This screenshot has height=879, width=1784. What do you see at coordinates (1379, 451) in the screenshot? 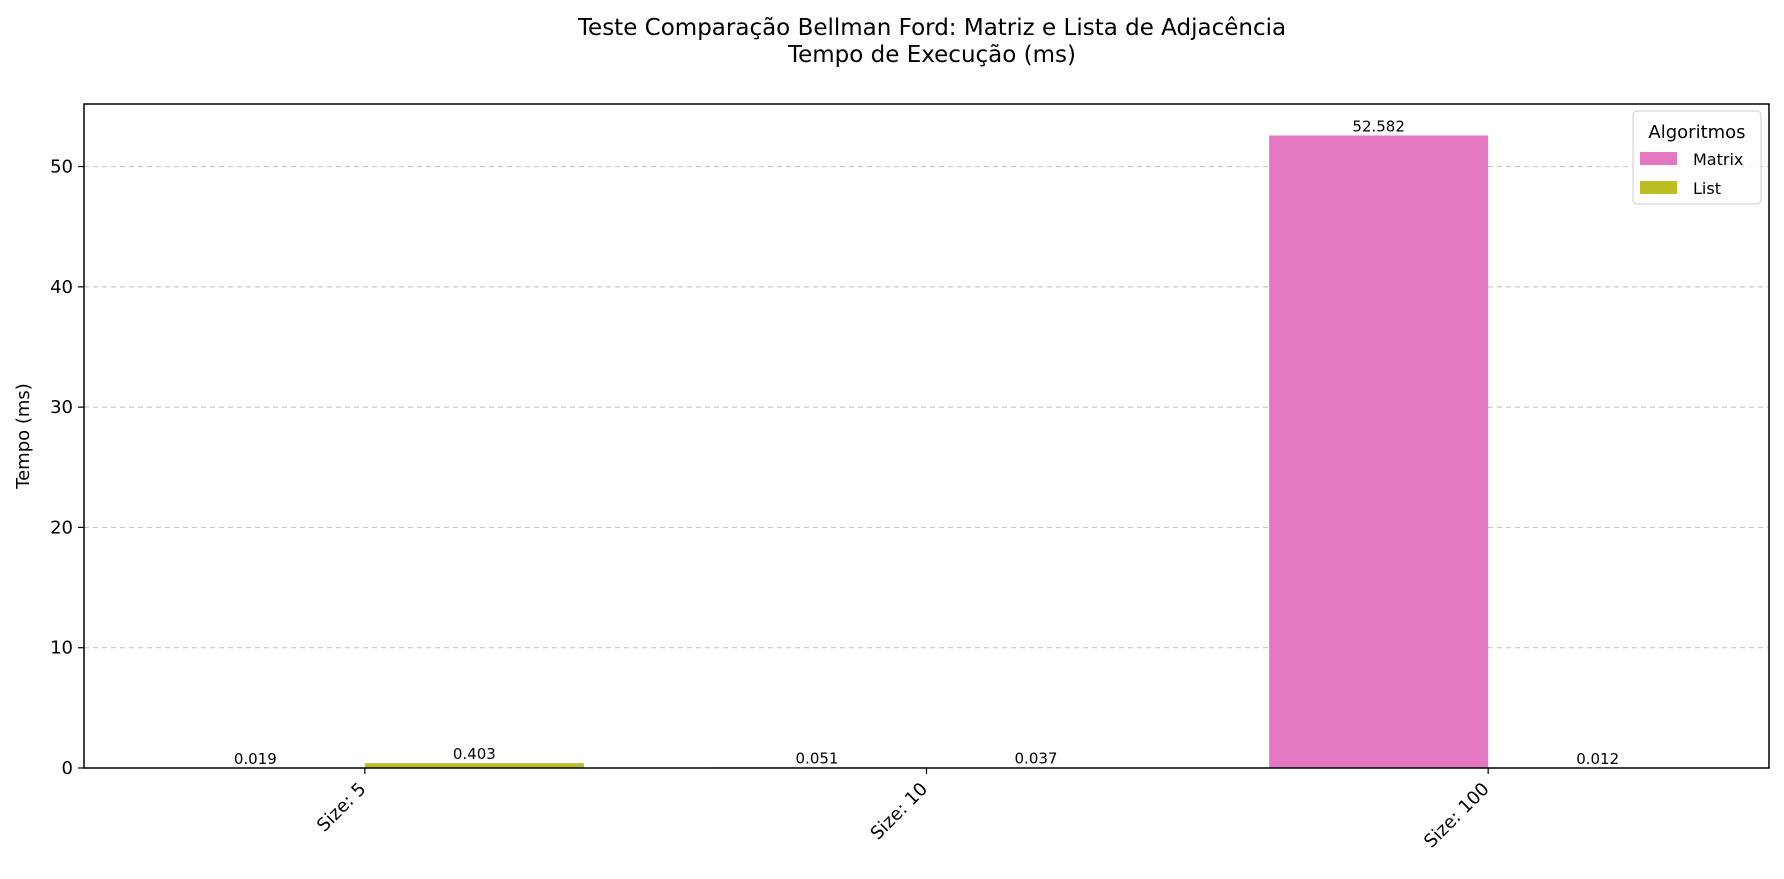
I see `bar-matrix` at bounding box center [1379, 451].